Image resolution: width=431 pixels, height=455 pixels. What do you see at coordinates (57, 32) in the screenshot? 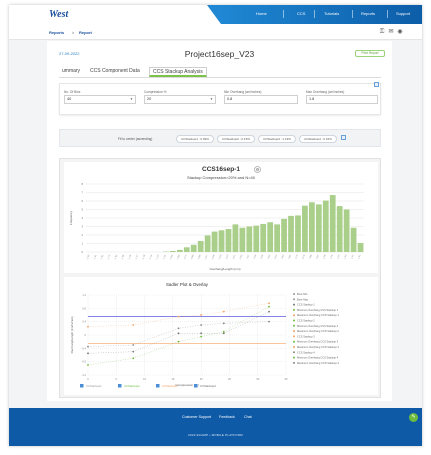
I see `breadcrumb-reports: Reports` at bounding box center [57, 32].